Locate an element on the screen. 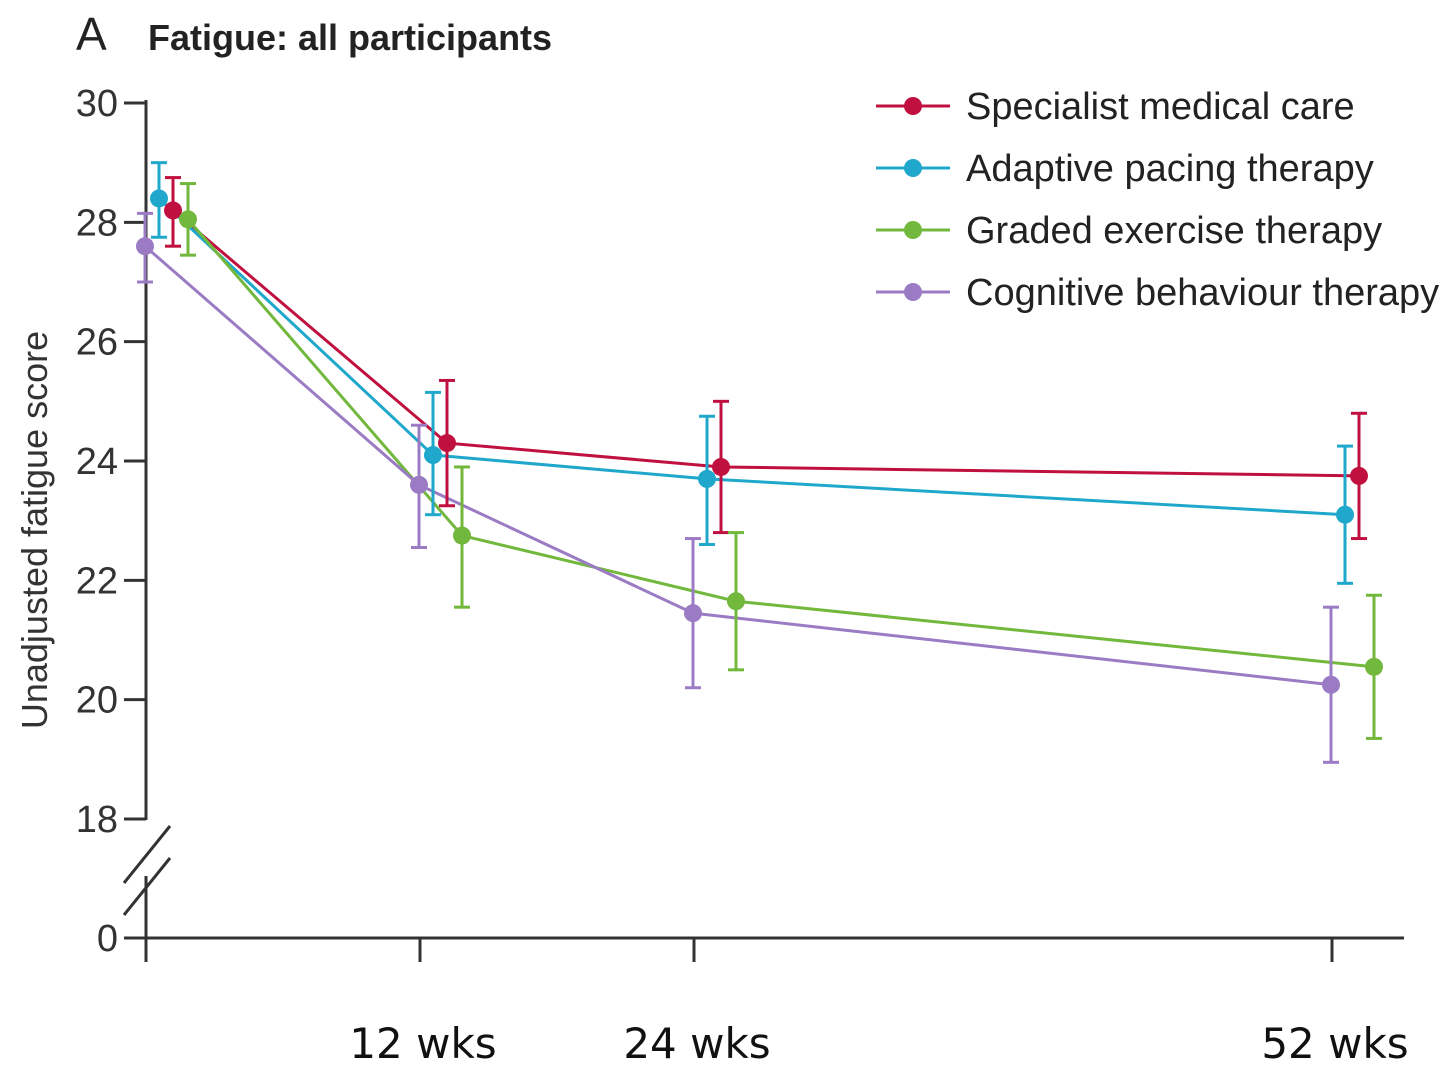 This screenshot has height=1066, width=1444. legend-item: Specialist medical care is located at coordinates (1115, 107).